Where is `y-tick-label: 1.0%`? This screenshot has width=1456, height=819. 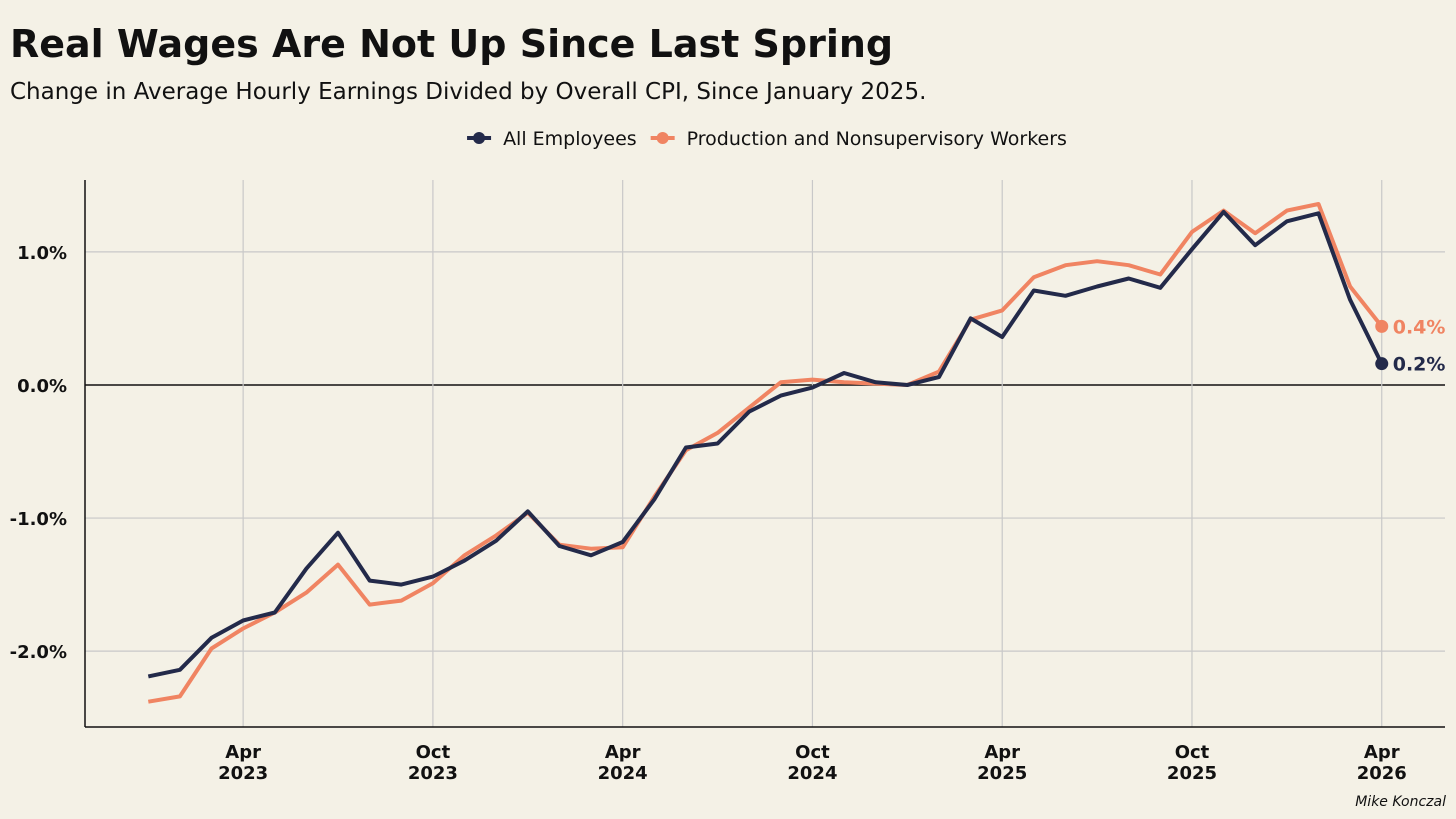
y-tick-label: 1.0% is located at coordinates (42, 253).